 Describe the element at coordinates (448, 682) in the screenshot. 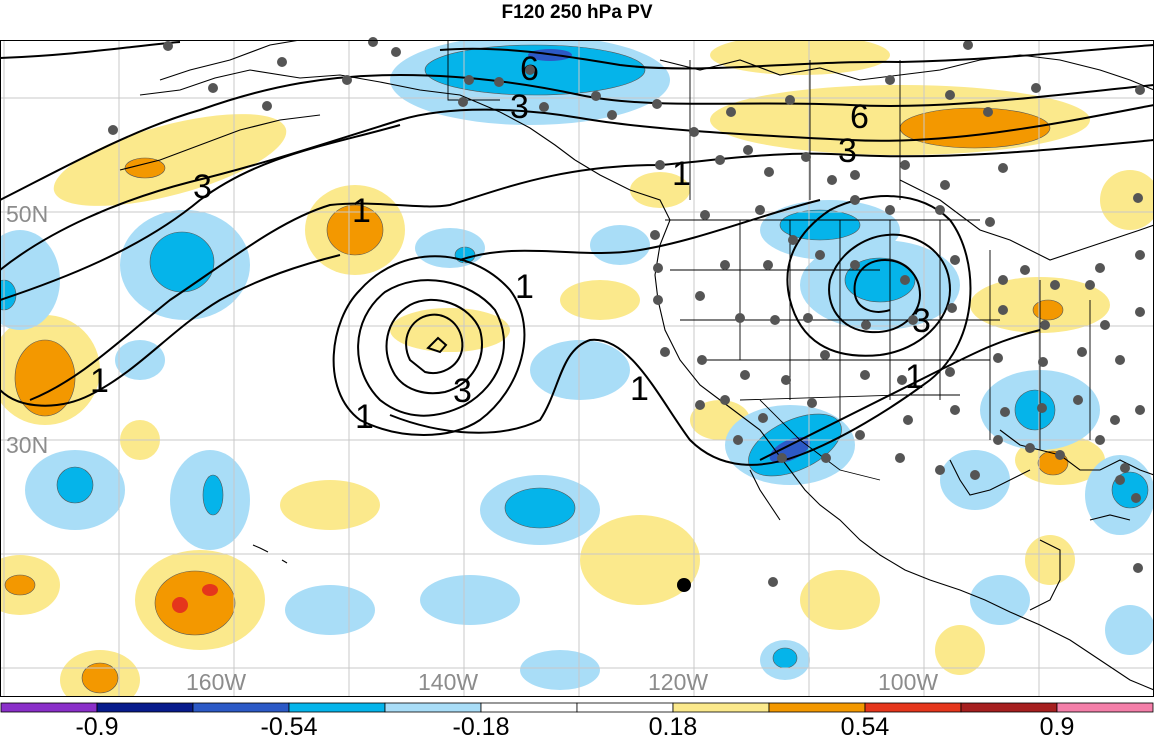

I see `lon-label-140w: 140W` at that location.